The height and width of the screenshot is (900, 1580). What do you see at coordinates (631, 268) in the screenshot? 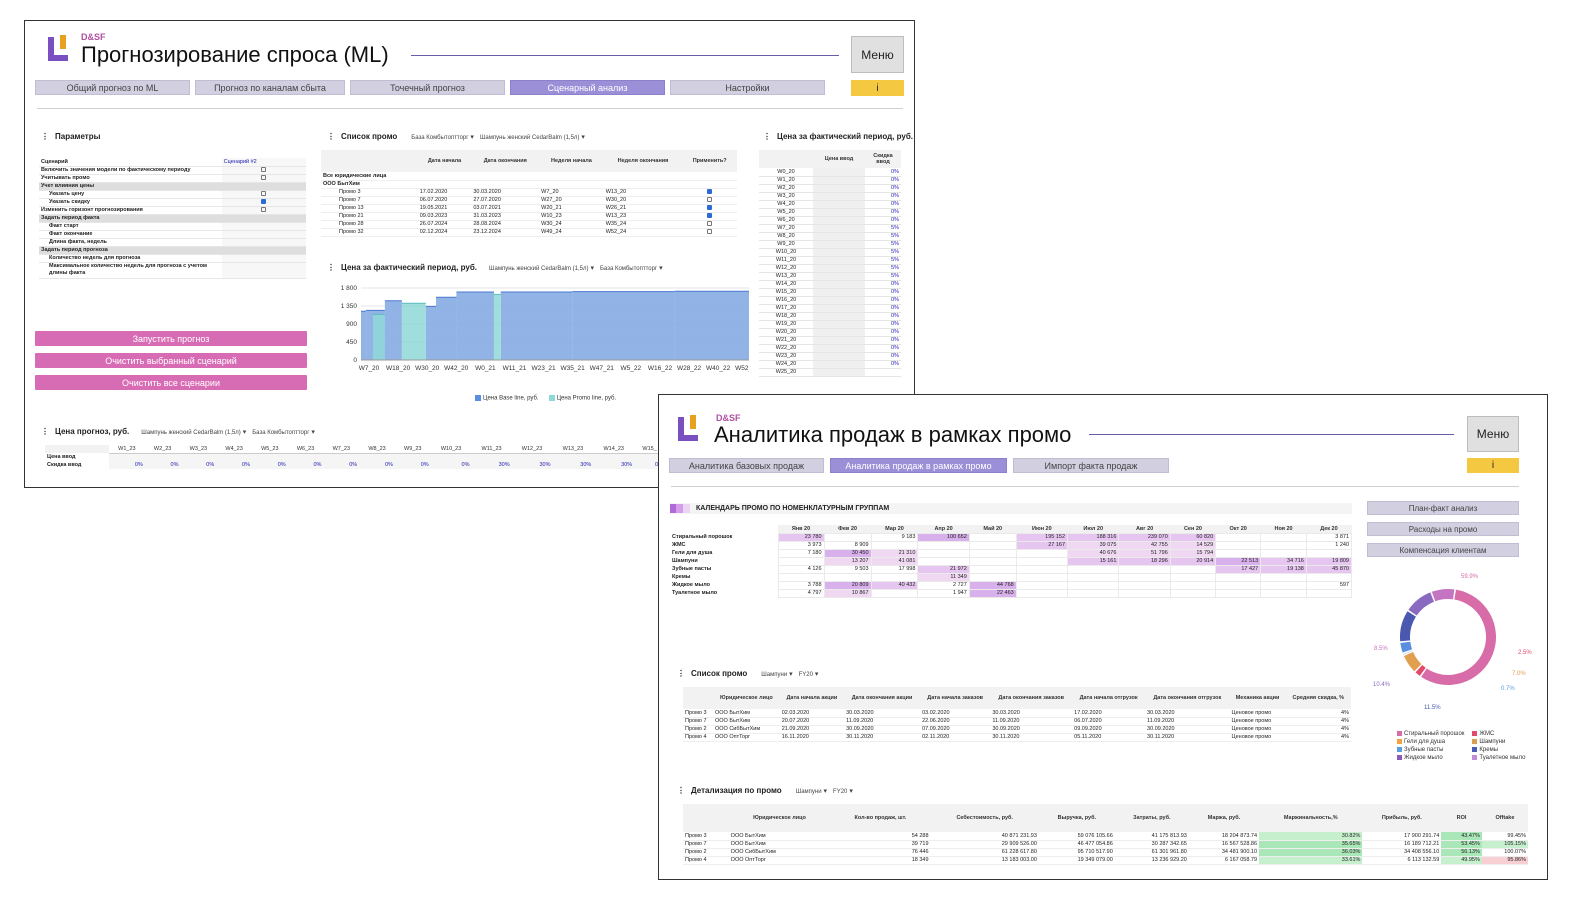
I see `chart-base-dropdown: База Комбытоптторг` at bounding box center [631, 268].